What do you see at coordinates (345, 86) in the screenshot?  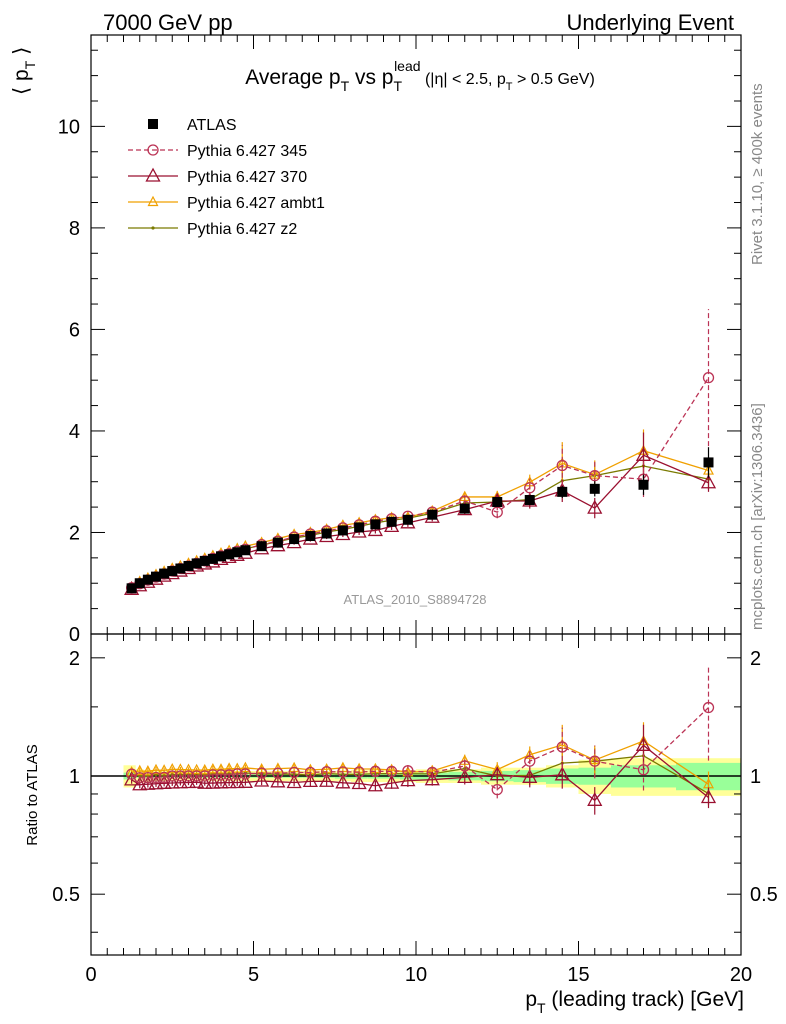 I see `title-part-sub1: T` at bounding box center [345, 86].